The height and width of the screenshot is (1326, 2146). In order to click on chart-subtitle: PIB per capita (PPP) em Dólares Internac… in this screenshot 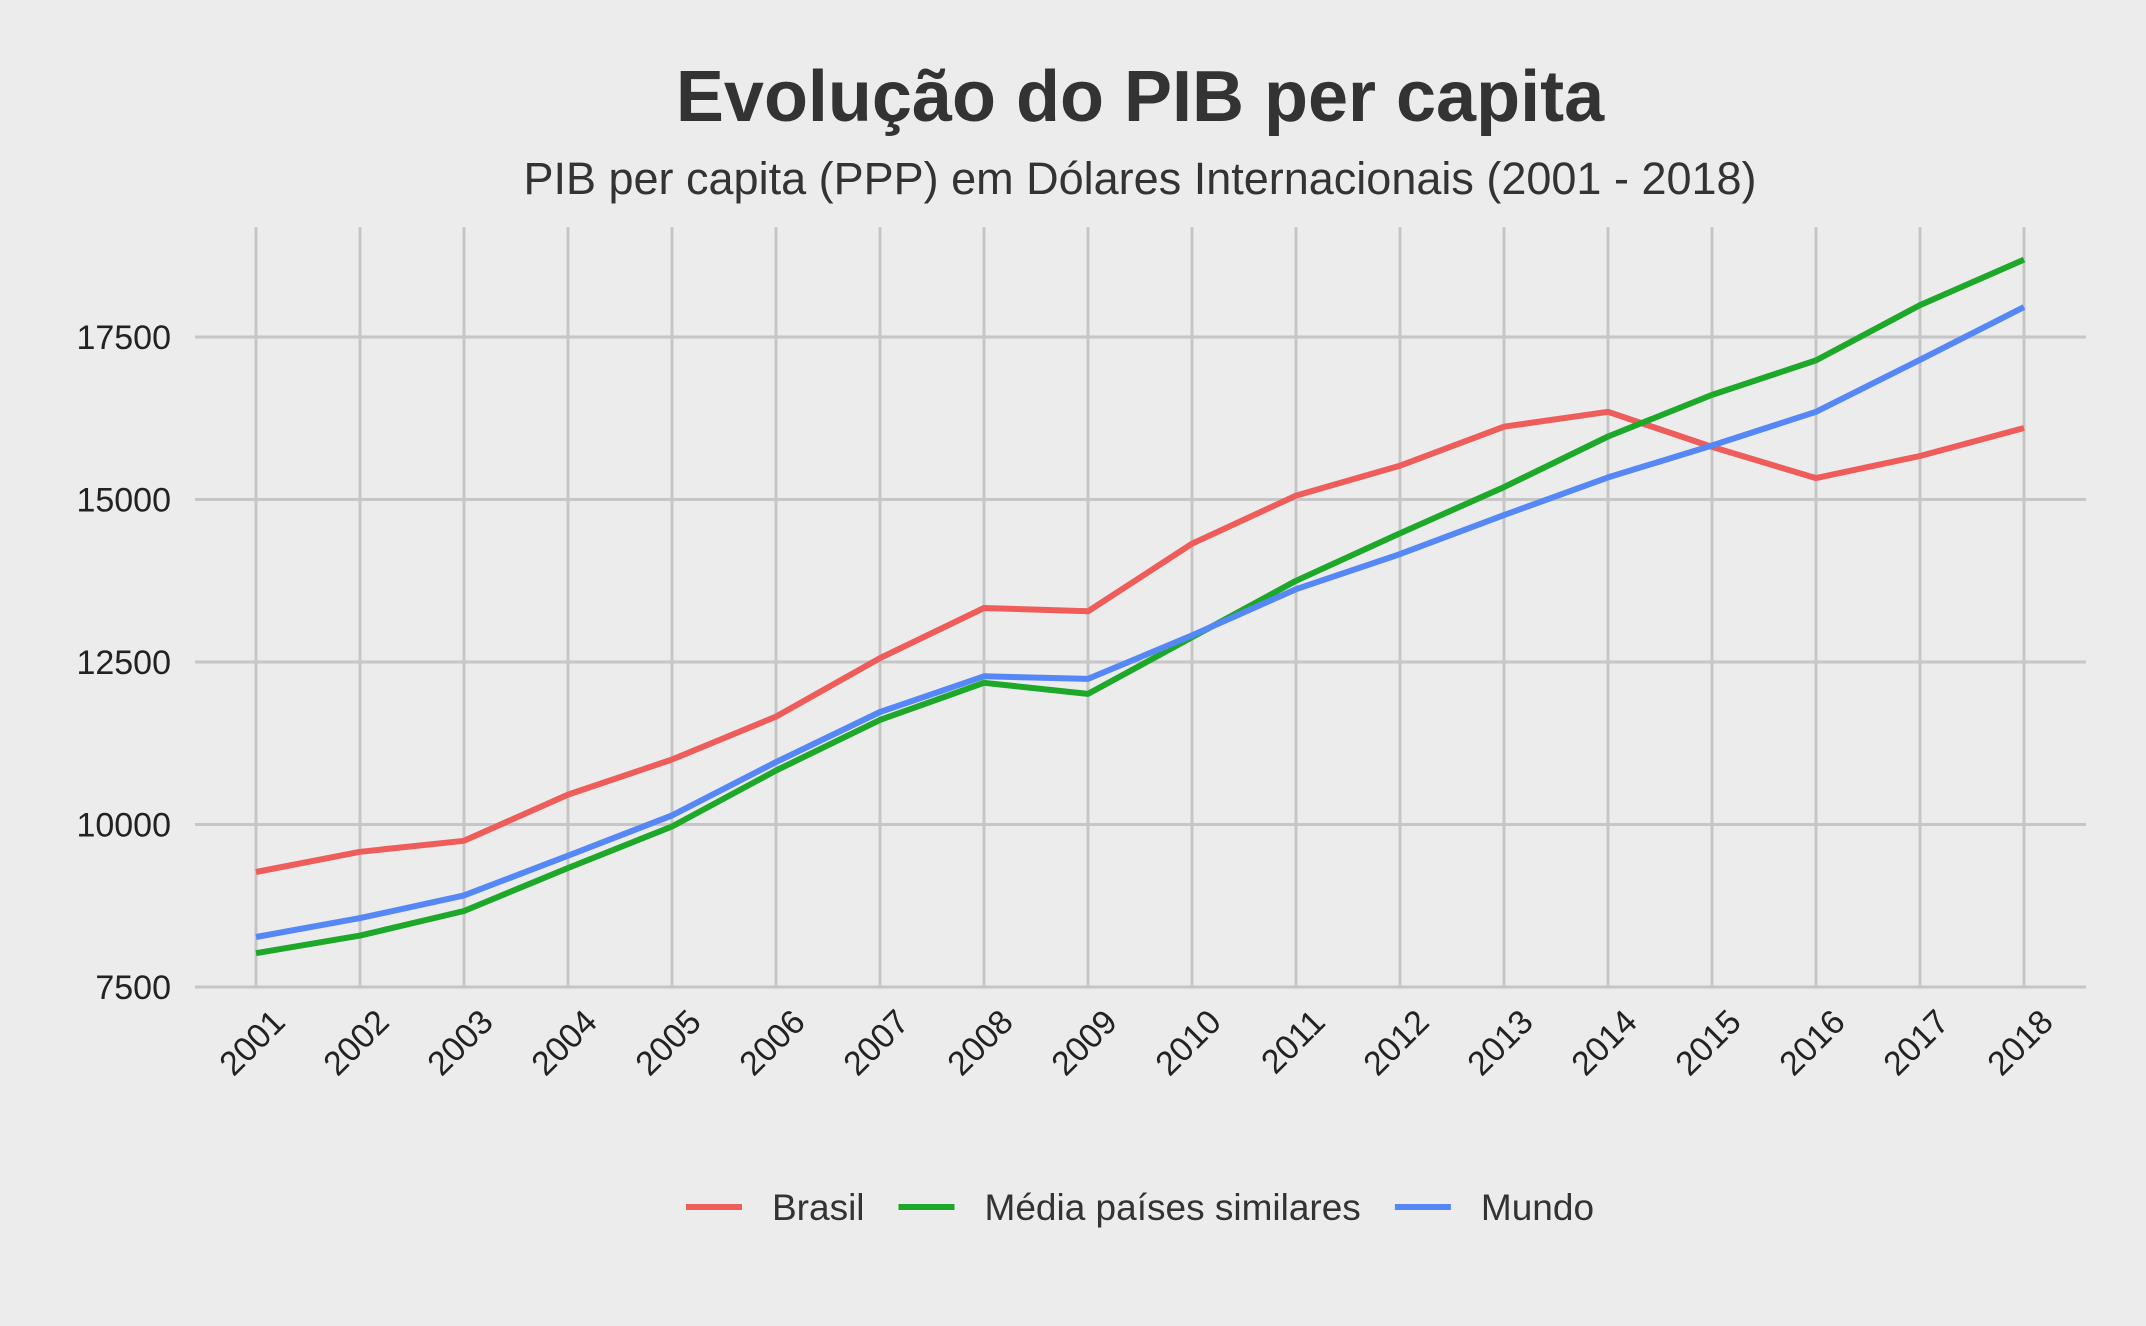, I will do `click(1139, 178)`.